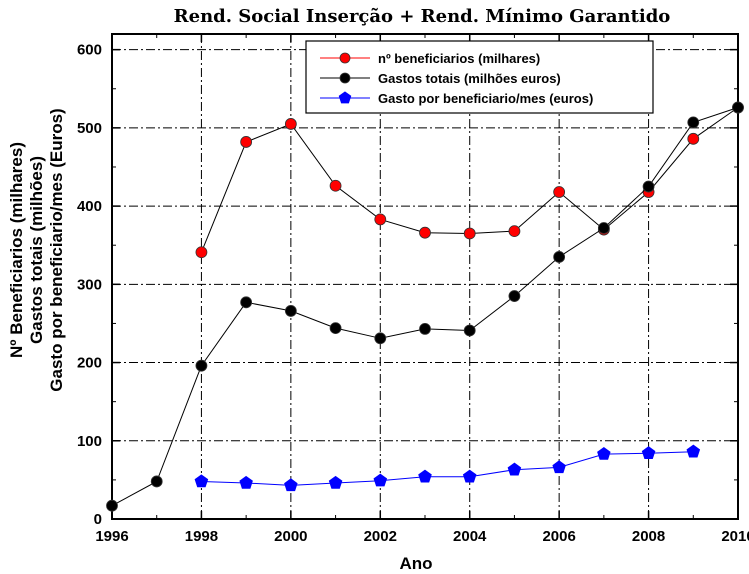  I want to click on legend-item: nº beneficiarios (milhares), so click(430, 58).